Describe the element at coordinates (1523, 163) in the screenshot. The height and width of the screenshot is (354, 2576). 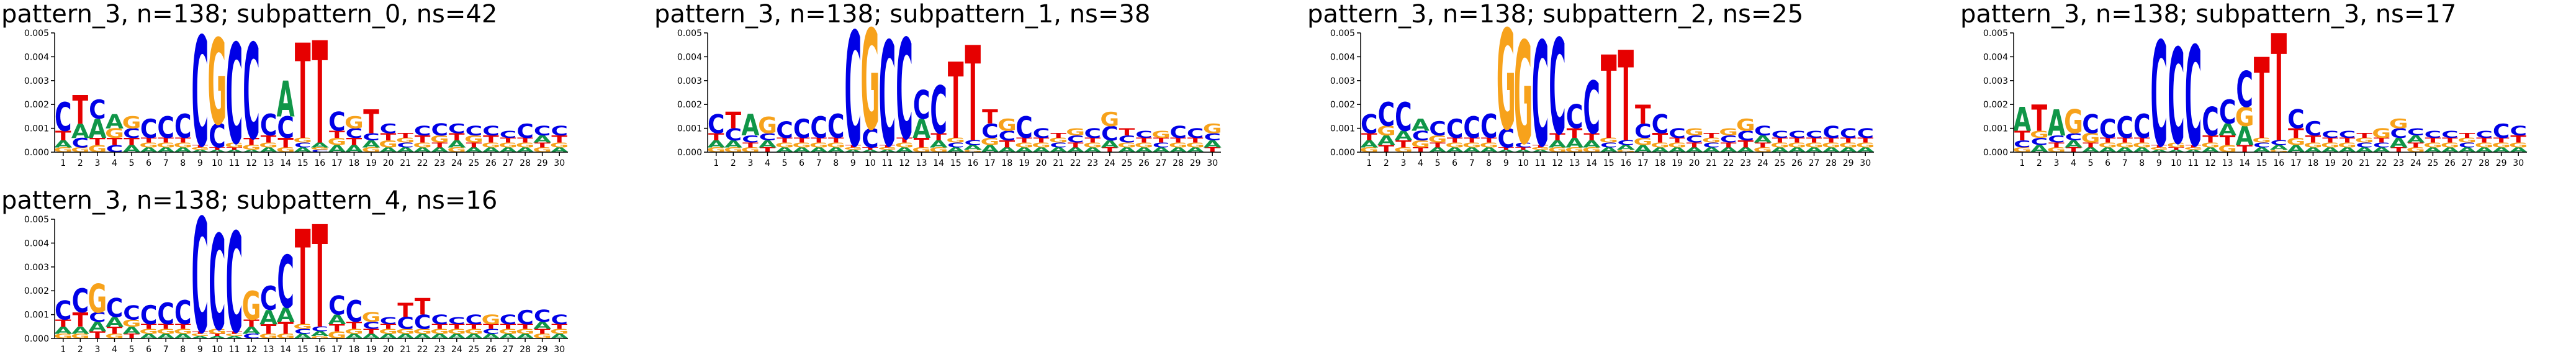
I see `x-tick-label: 10` at that location.